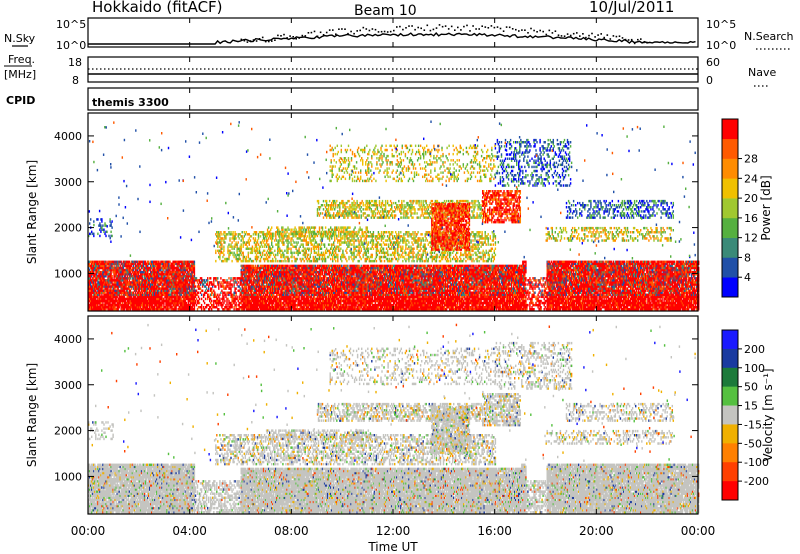 This screenshot has width=800, height=554. Describe the element at coordinates (709, 80) in the screenshot. I see `nave-tick-low: 0` at that location.